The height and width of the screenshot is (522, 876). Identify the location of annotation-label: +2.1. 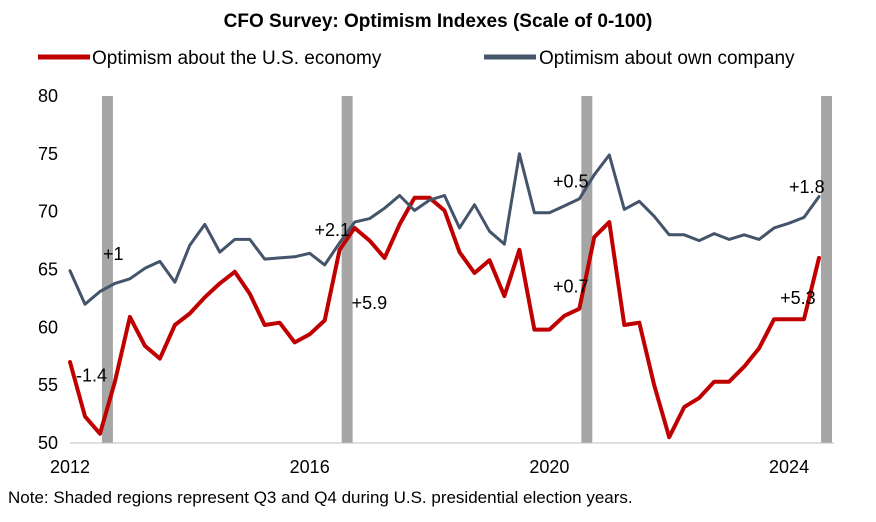
(332, 230).